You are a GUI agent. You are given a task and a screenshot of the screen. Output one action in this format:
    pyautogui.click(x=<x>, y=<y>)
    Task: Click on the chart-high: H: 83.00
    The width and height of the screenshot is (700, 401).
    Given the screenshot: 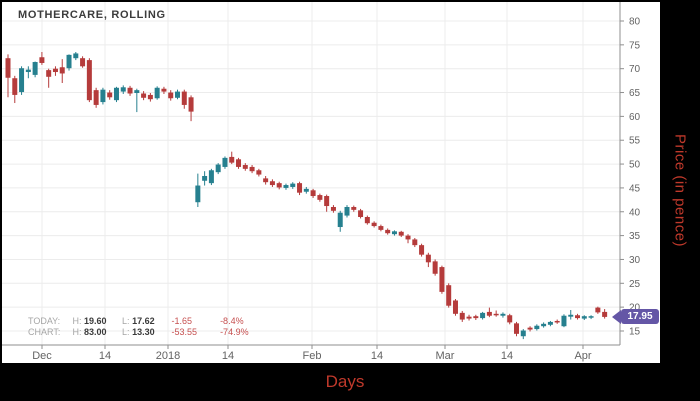 What is the action you would take?
    pyautogui.click(x=96, y=332)
    